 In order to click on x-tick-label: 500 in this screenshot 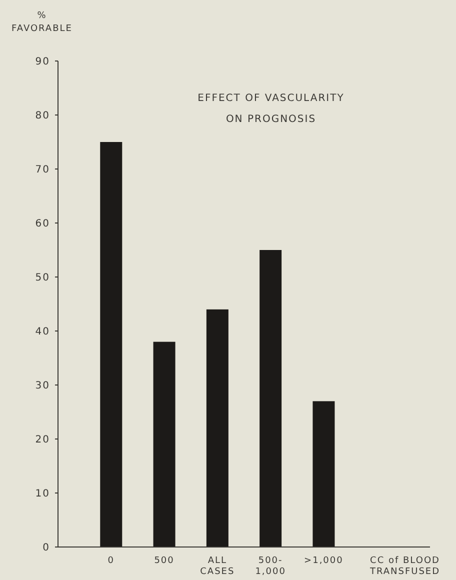, I will do `click(164, 561)`.